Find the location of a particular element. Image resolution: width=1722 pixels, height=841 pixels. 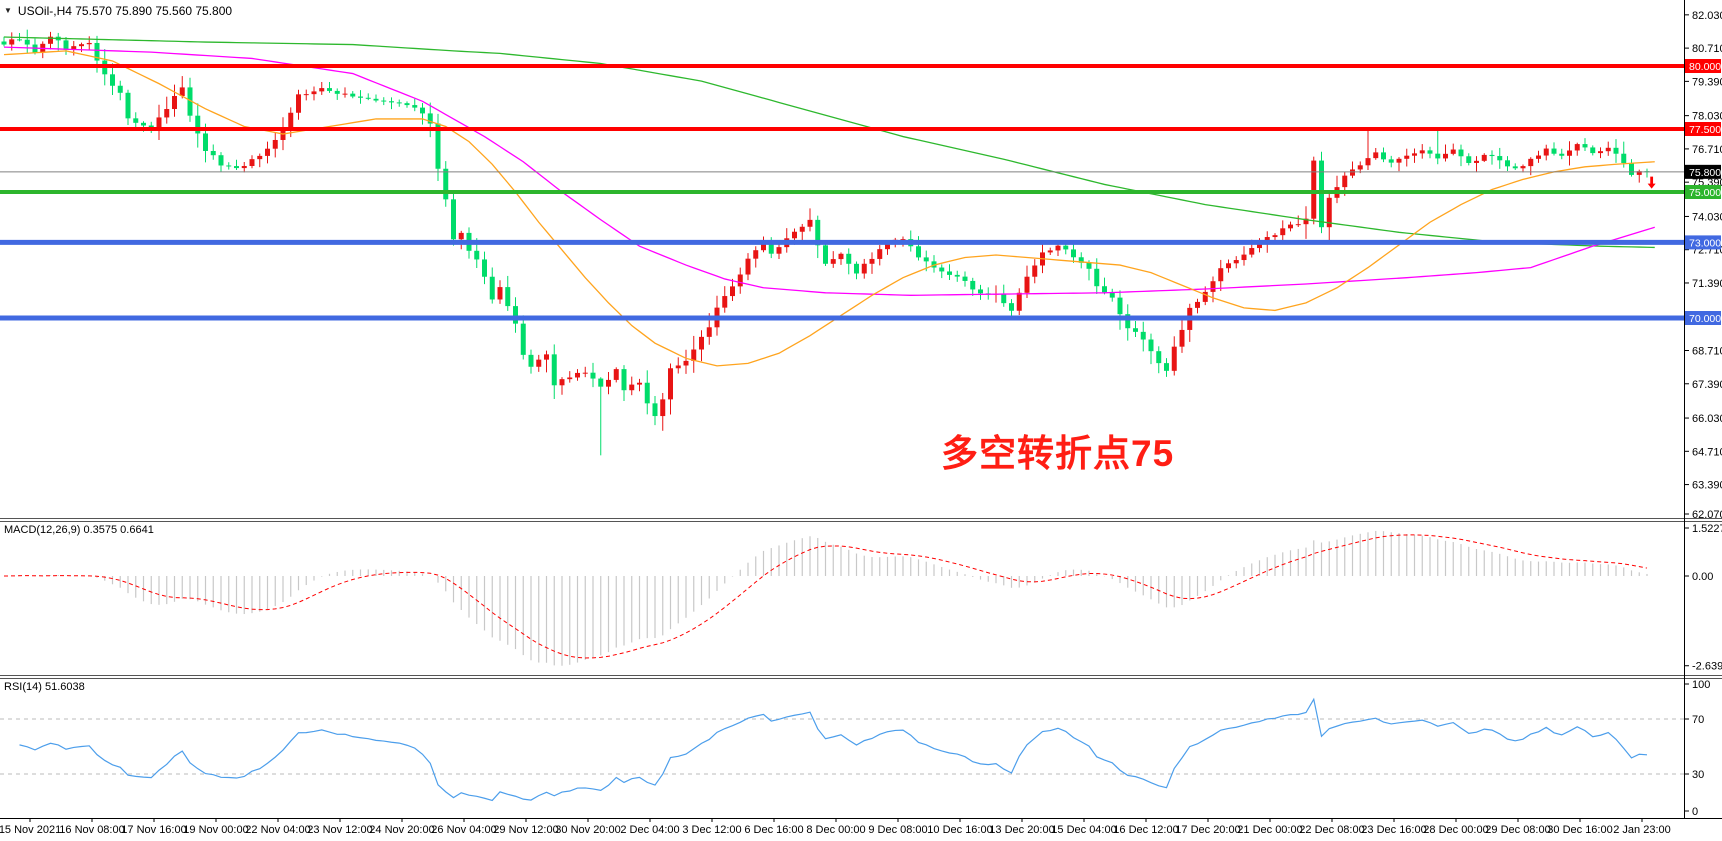

sell-arrow-marker is located at coordinates (1651, 182).